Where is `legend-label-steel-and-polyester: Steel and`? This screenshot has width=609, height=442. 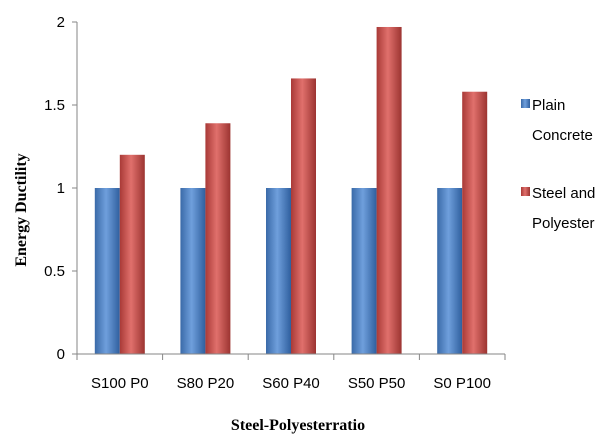 legend-label-steel-and-polyester: Steel and is located at coordinates (563, 193).